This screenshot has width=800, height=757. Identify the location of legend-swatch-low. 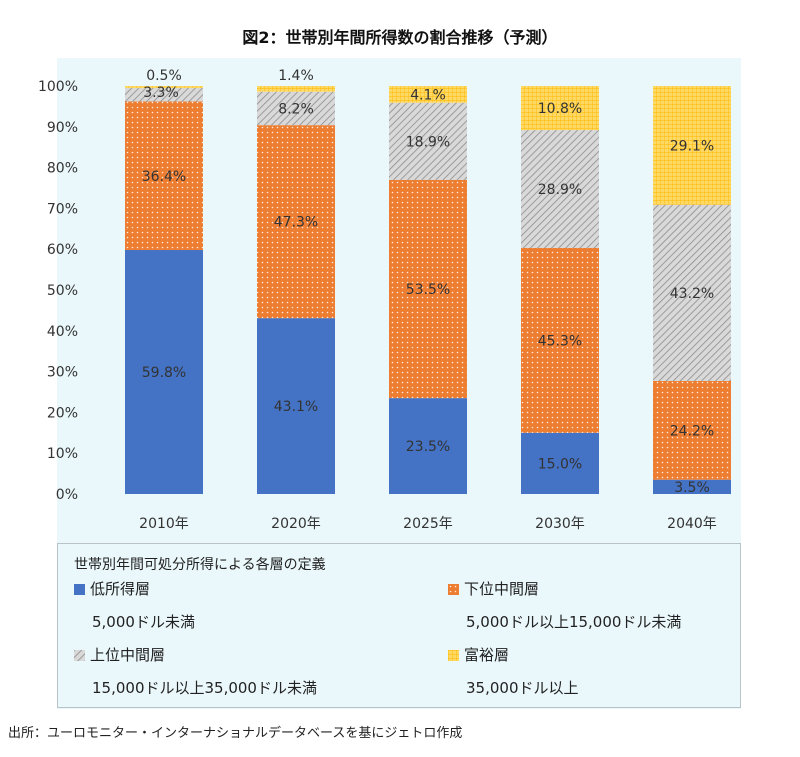
(79, 589).